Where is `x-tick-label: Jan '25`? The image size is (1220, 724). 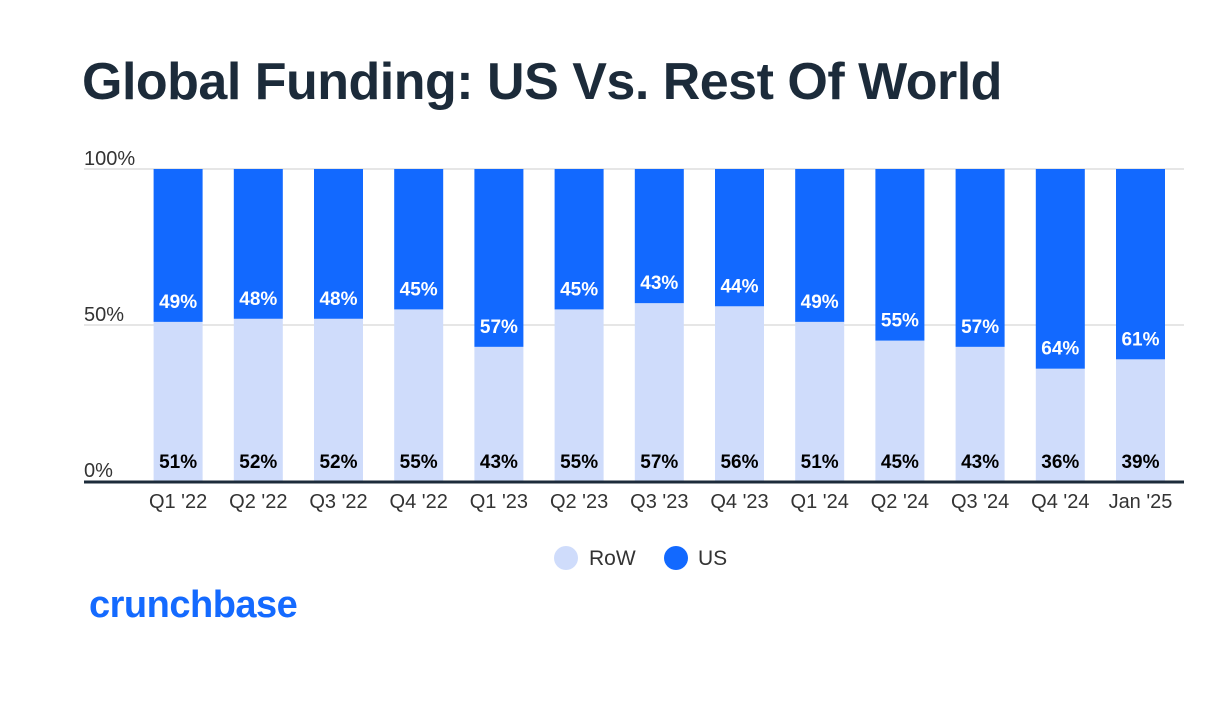
x-tick-label: Jan '25 is located at coordinates (1141, 502).